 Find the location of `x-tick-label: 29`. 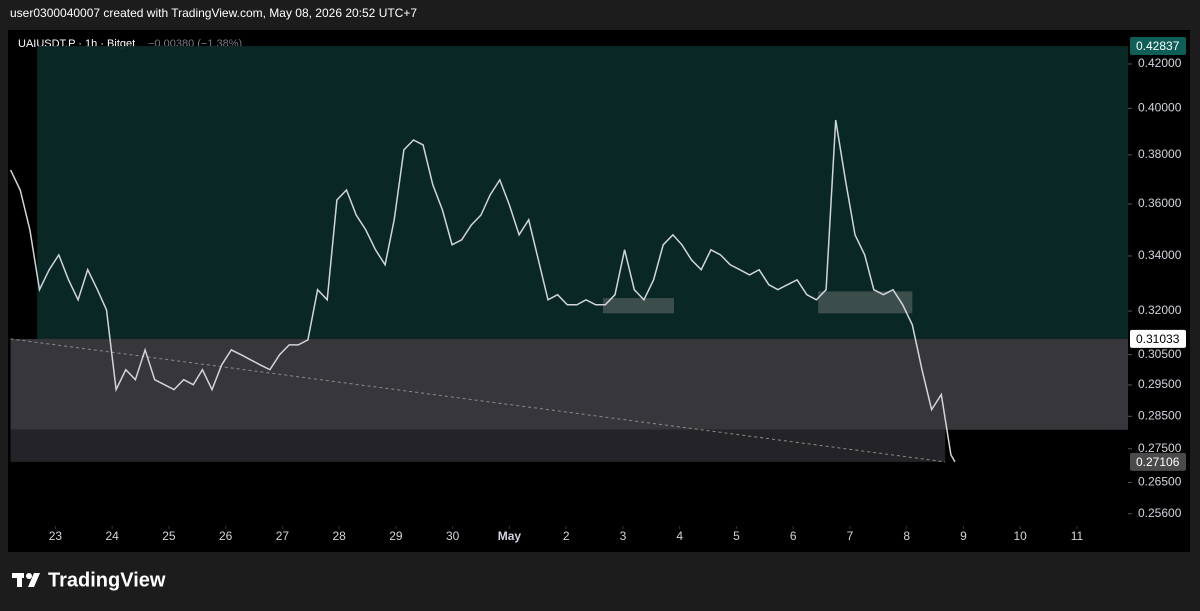

x-tick-label: 29 is located at coordinates (396, 536).